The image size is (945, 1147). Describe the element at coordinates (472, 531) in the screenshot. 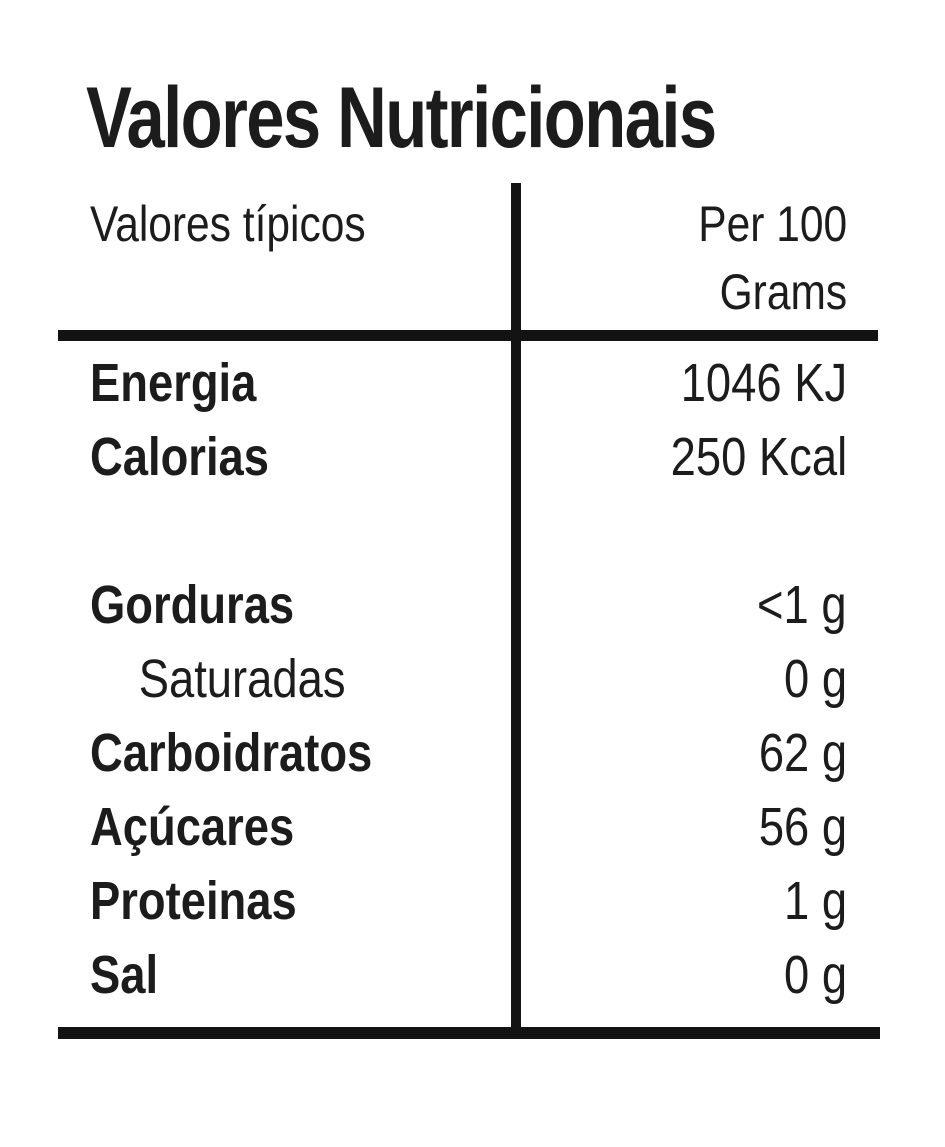

I see `table-row-spacer` at that location.